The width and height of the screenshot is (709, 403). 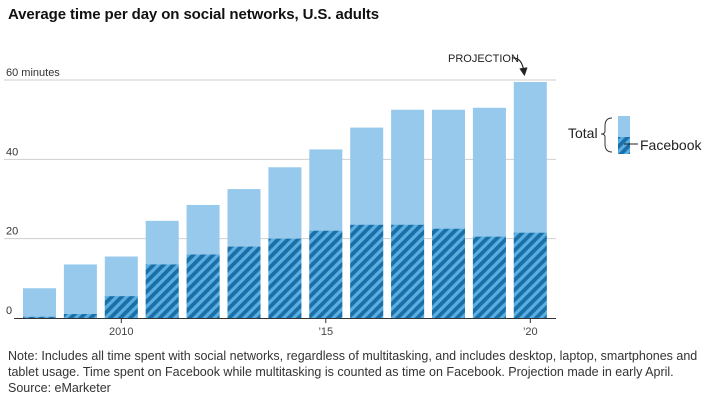 I want to click on legend-brace-icon, so click(x=606, y=135).